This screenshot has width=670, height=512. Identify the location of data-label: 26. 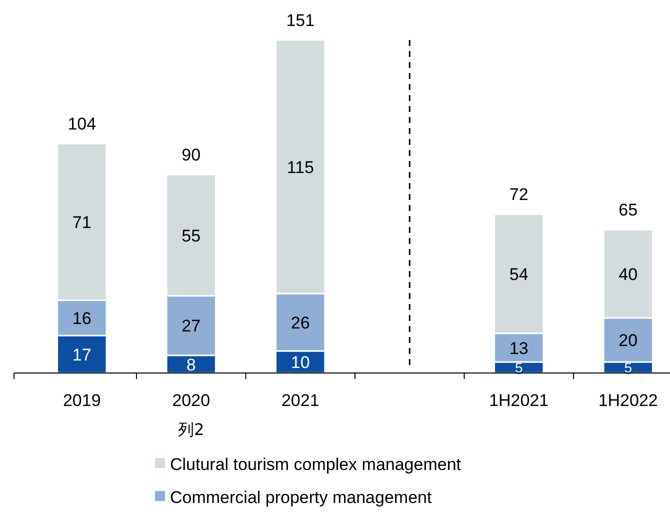
(300, 322).